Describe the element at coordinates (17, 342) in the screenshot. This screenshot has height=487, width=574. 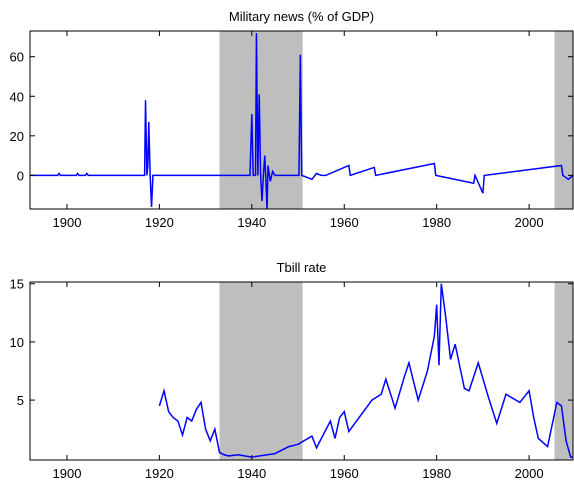
I see `y-tick-label: 10` at that location.